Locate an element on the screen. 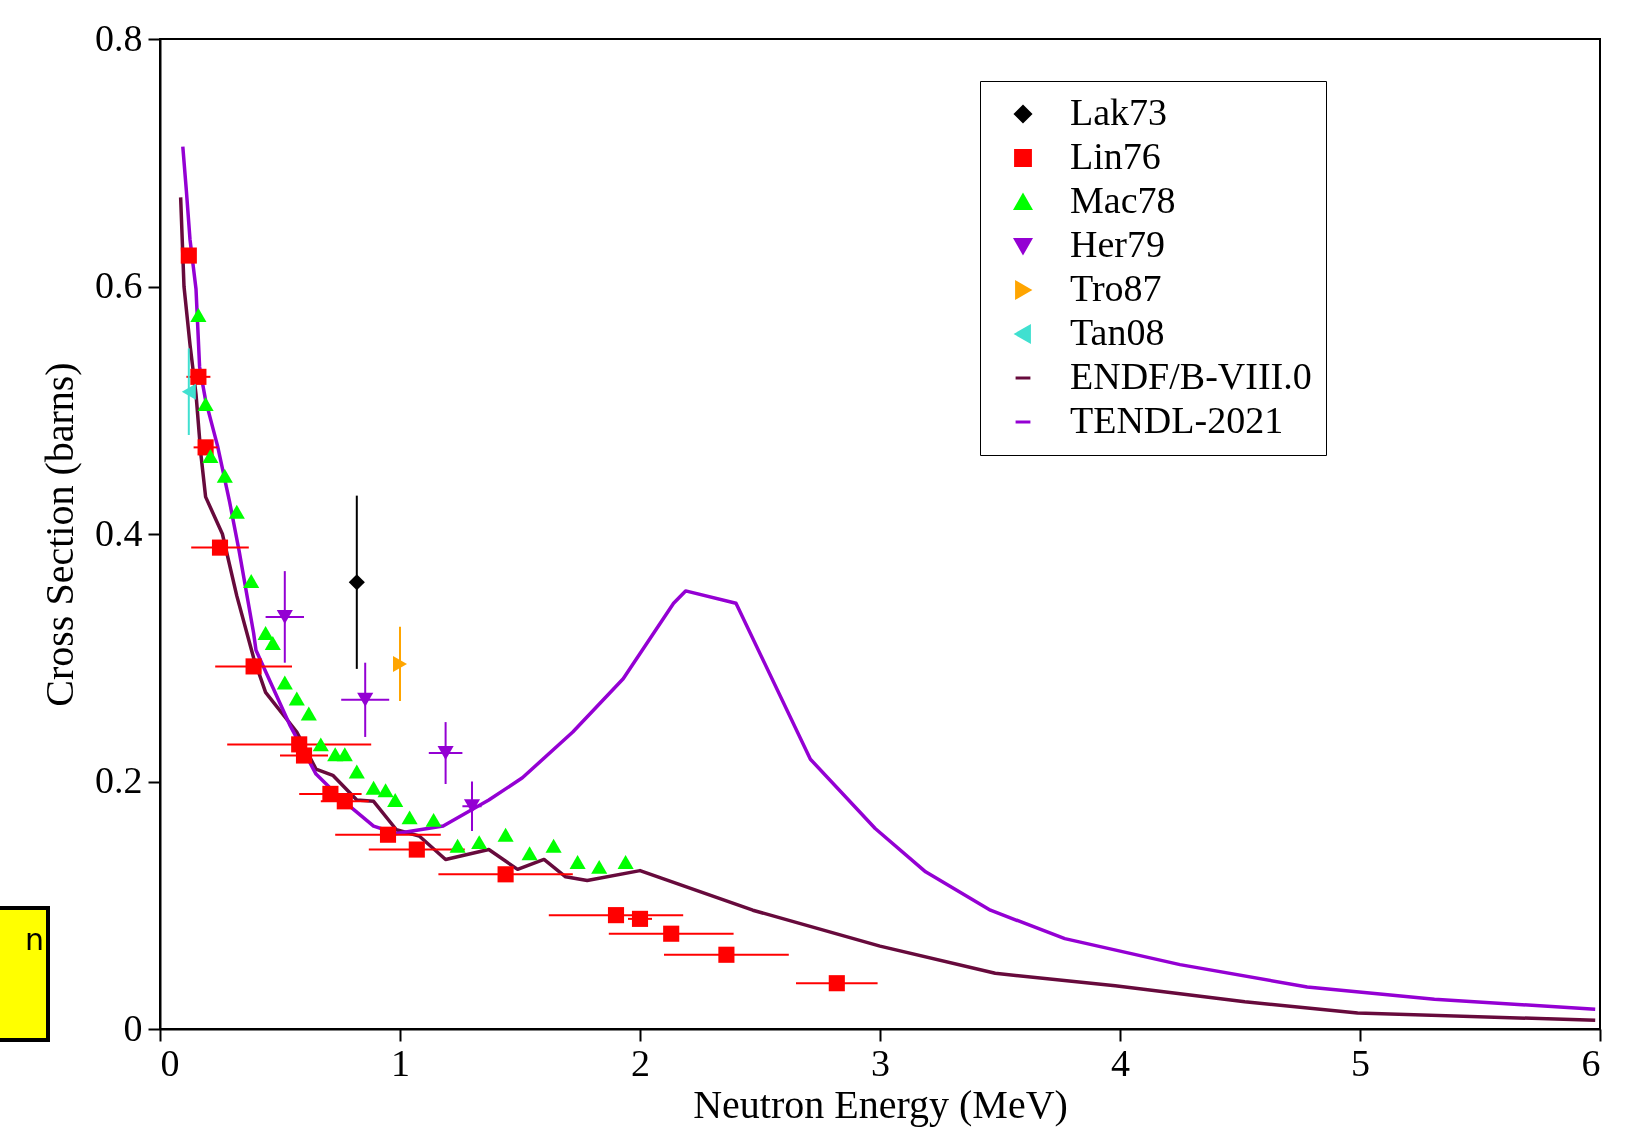  legend-label: Tan08 is located at coordinates (1117, 332).